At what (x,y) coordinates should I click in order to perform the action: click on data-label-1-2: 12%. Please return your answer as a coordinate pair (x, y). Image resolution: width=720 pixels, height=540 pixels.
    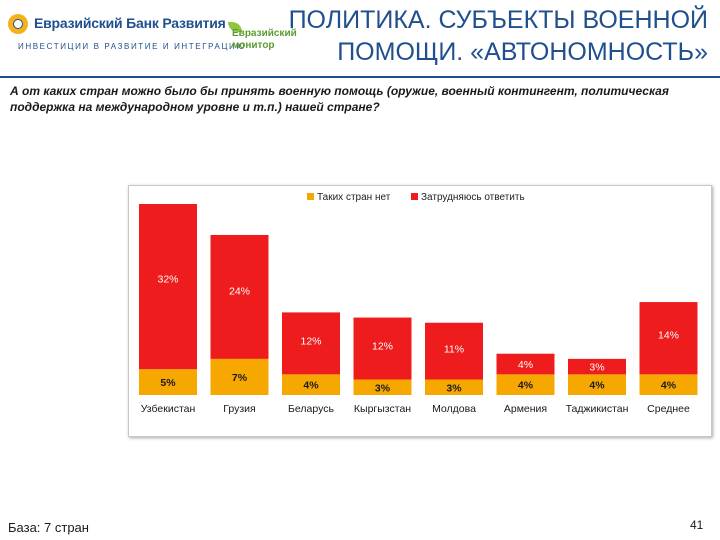
    Looking at the image, I should click on (310, 341).